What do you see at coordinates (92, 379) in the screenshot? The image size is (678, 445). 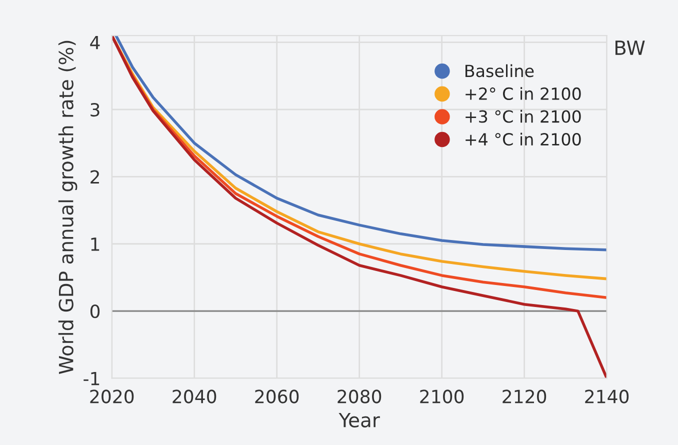 I see `y-tick-label: -1` at bounding box center [92, 379].